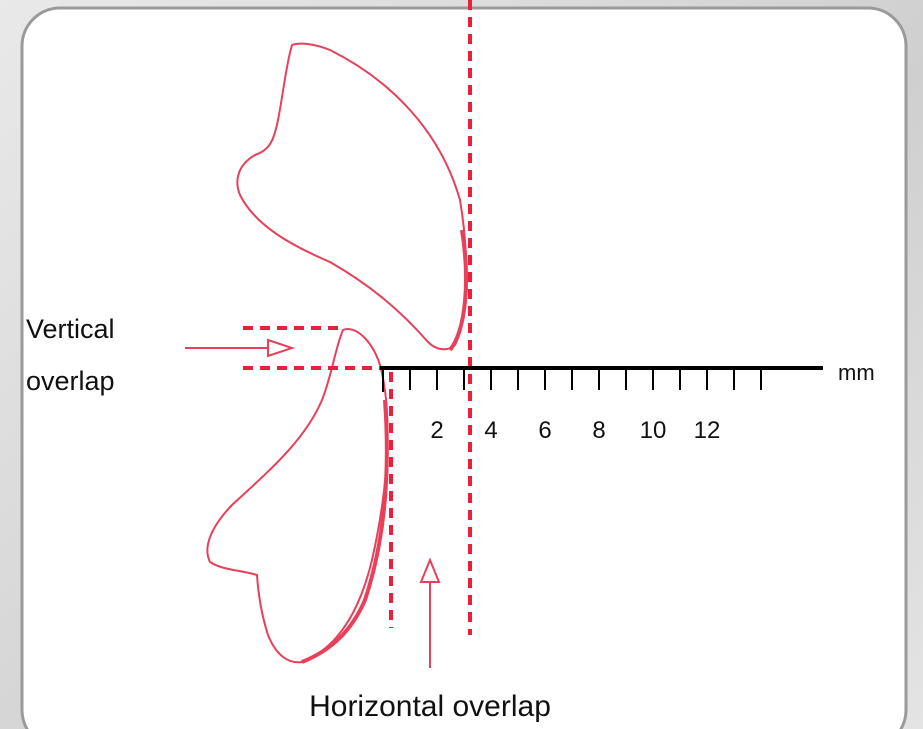 The image size is (923, 729). I want to click on lower-tooth-edge, so click(345, 531).